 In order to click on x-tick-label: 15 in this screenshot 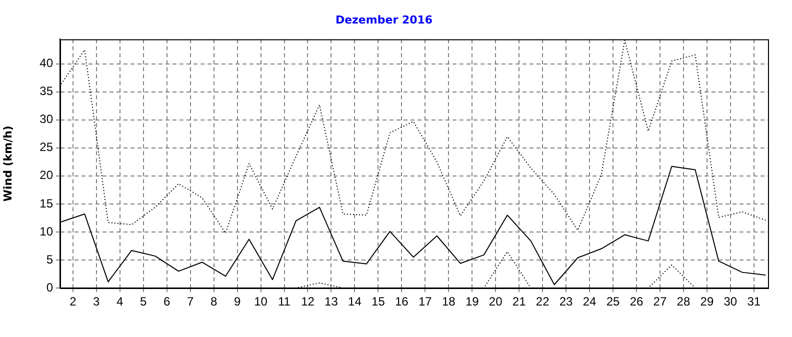, I will do `click(379, 301)`.